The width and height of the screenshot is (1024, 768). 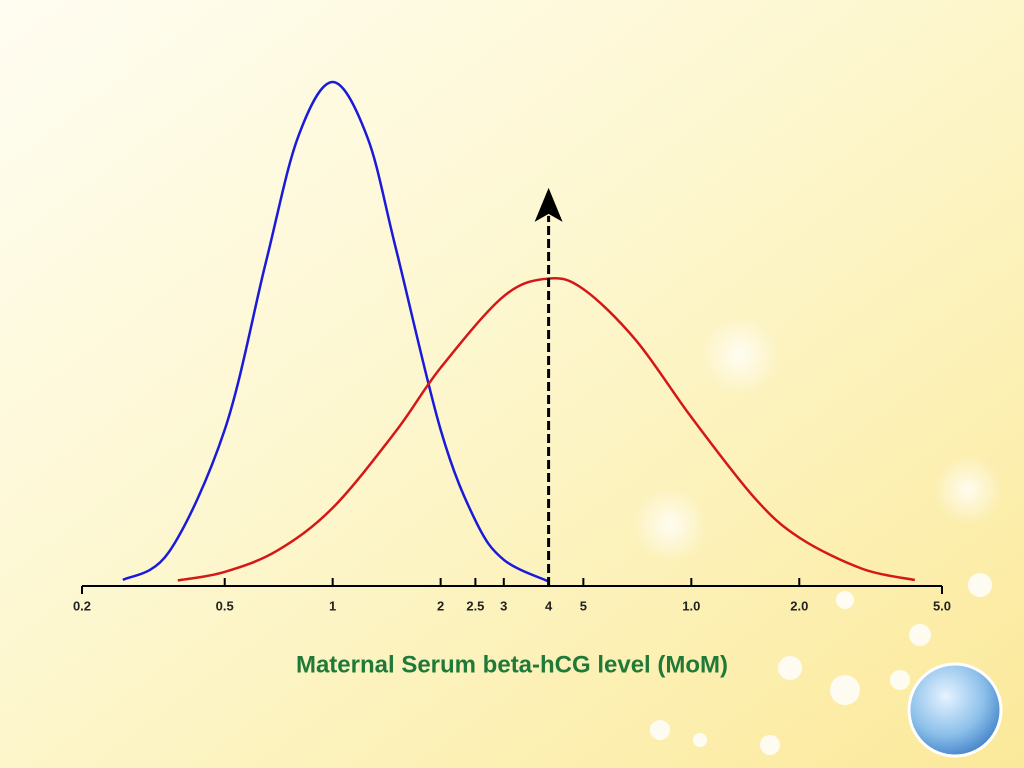 I want to click on x-tick-label: 0.2, so click(x=82, y=605).